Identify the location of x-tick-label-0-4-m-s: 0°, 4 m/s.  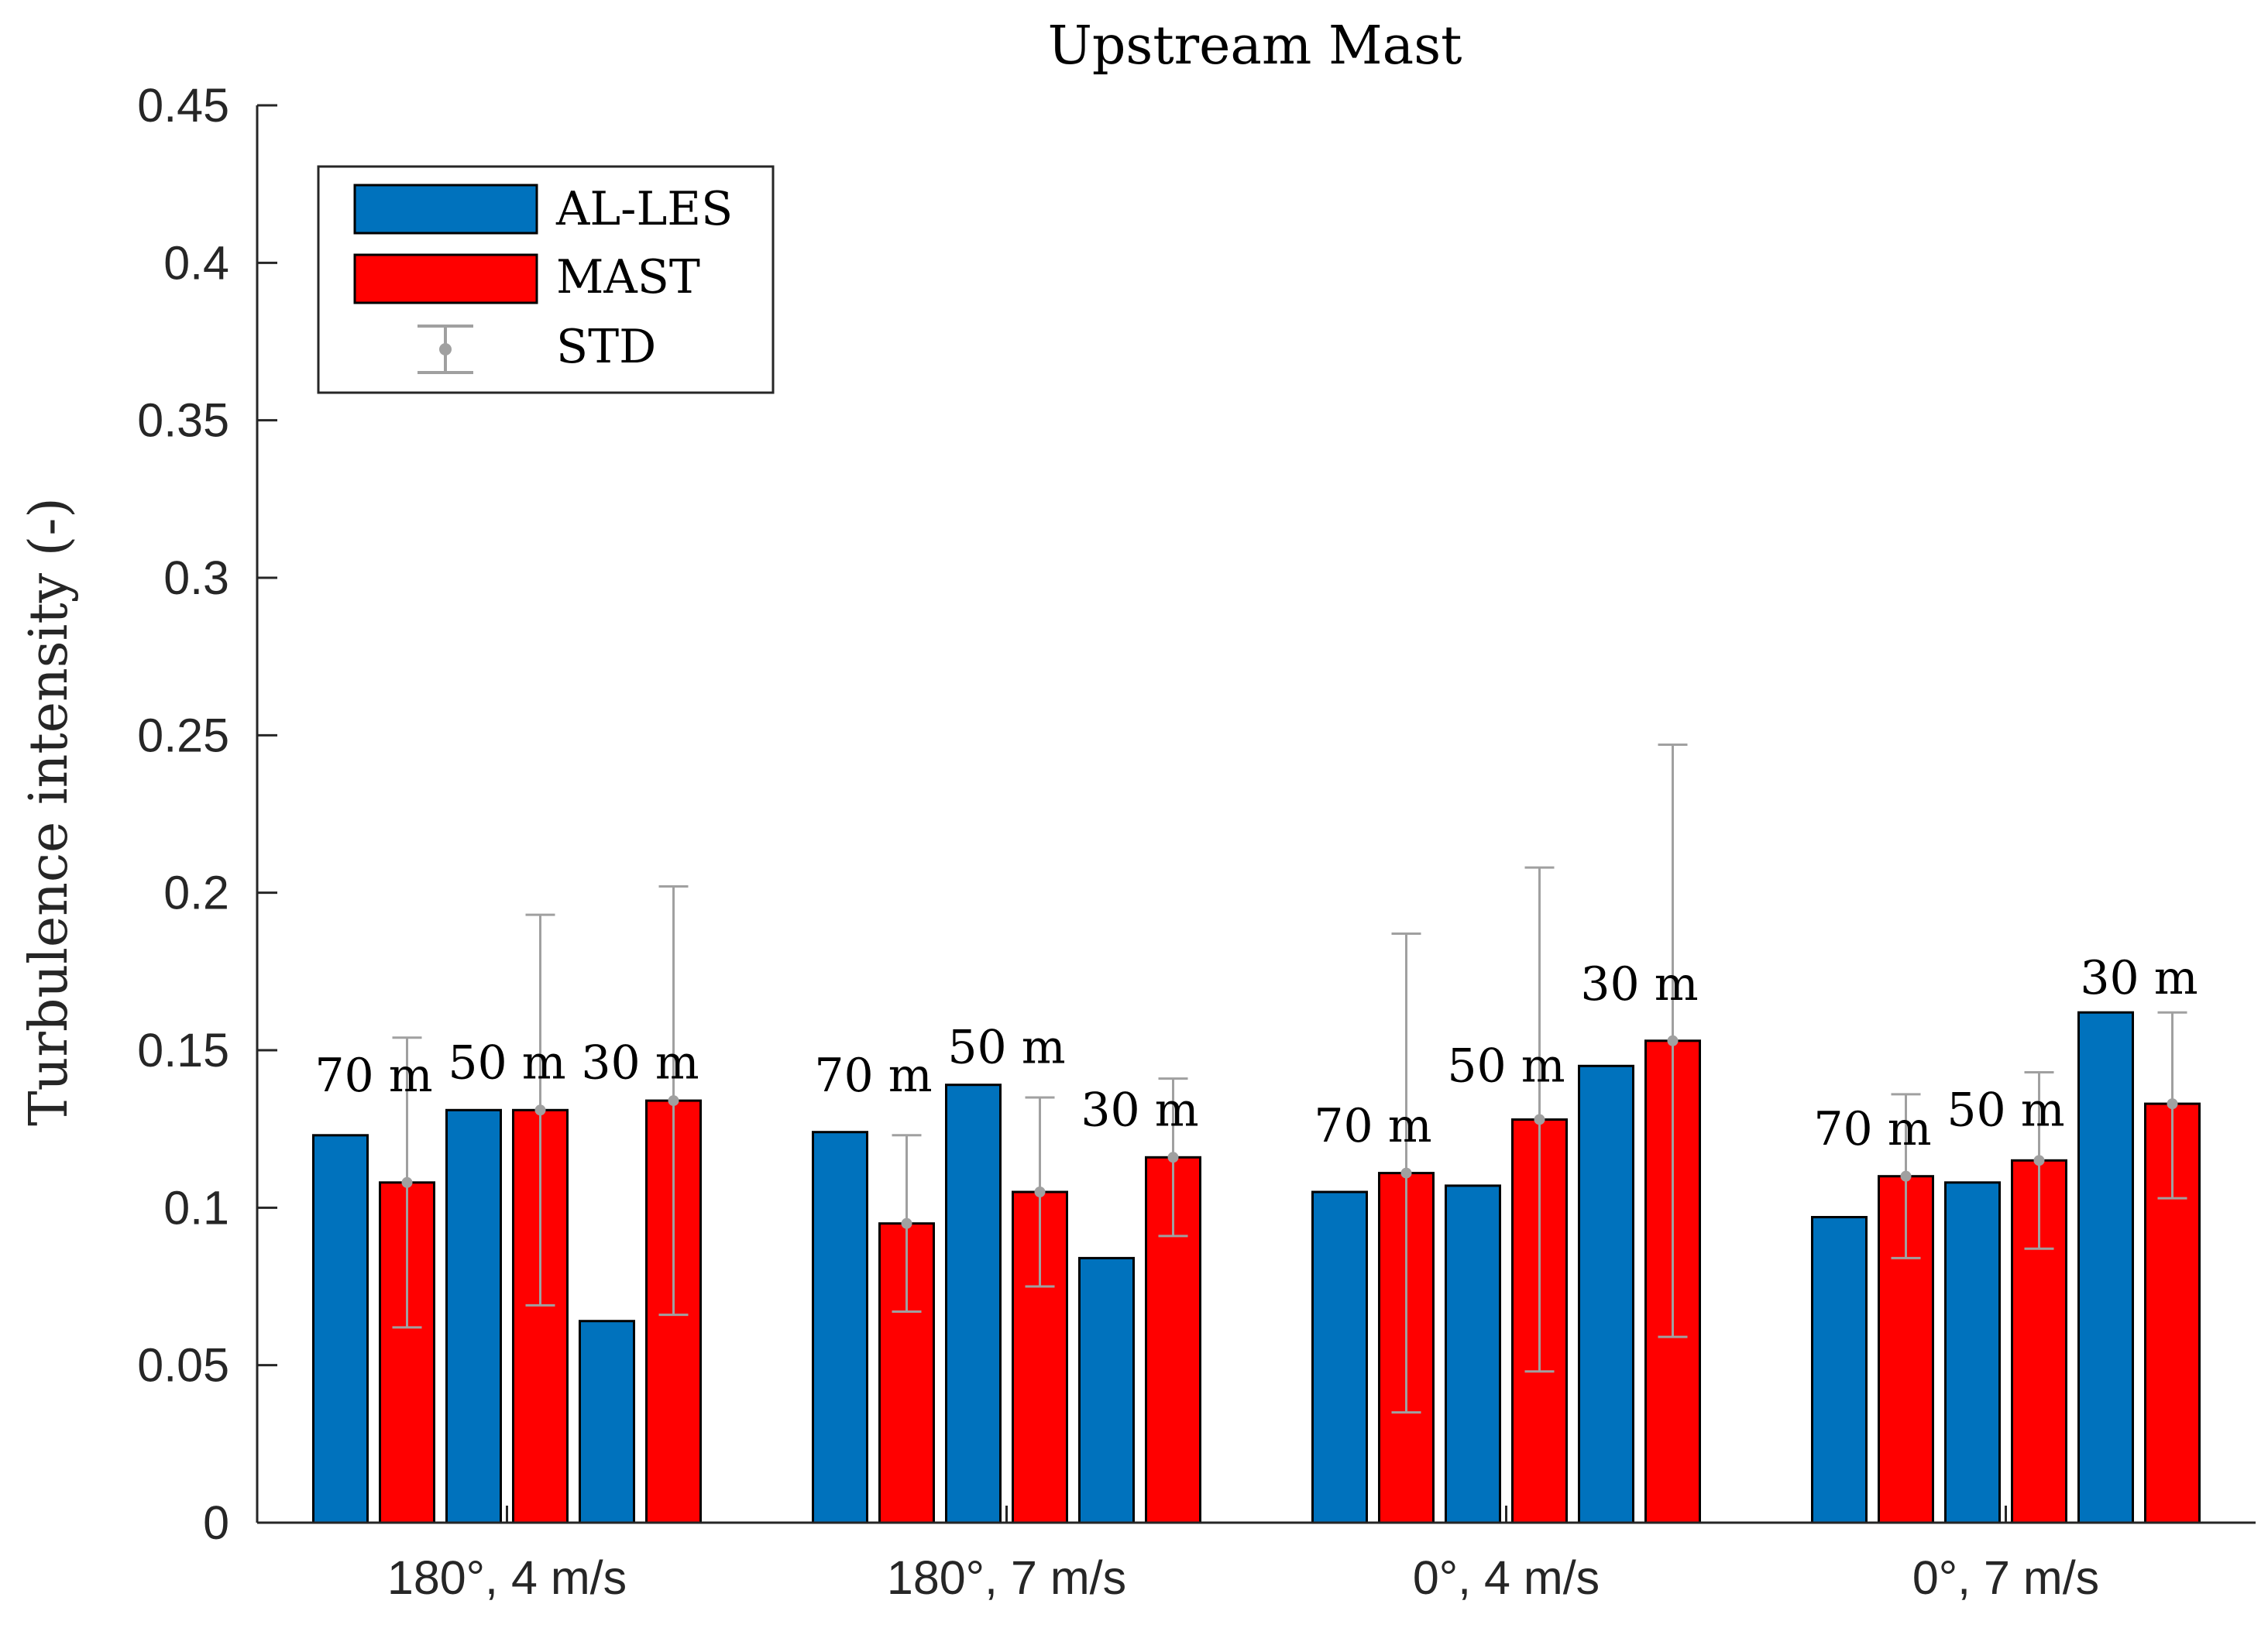
(1506, 1577).